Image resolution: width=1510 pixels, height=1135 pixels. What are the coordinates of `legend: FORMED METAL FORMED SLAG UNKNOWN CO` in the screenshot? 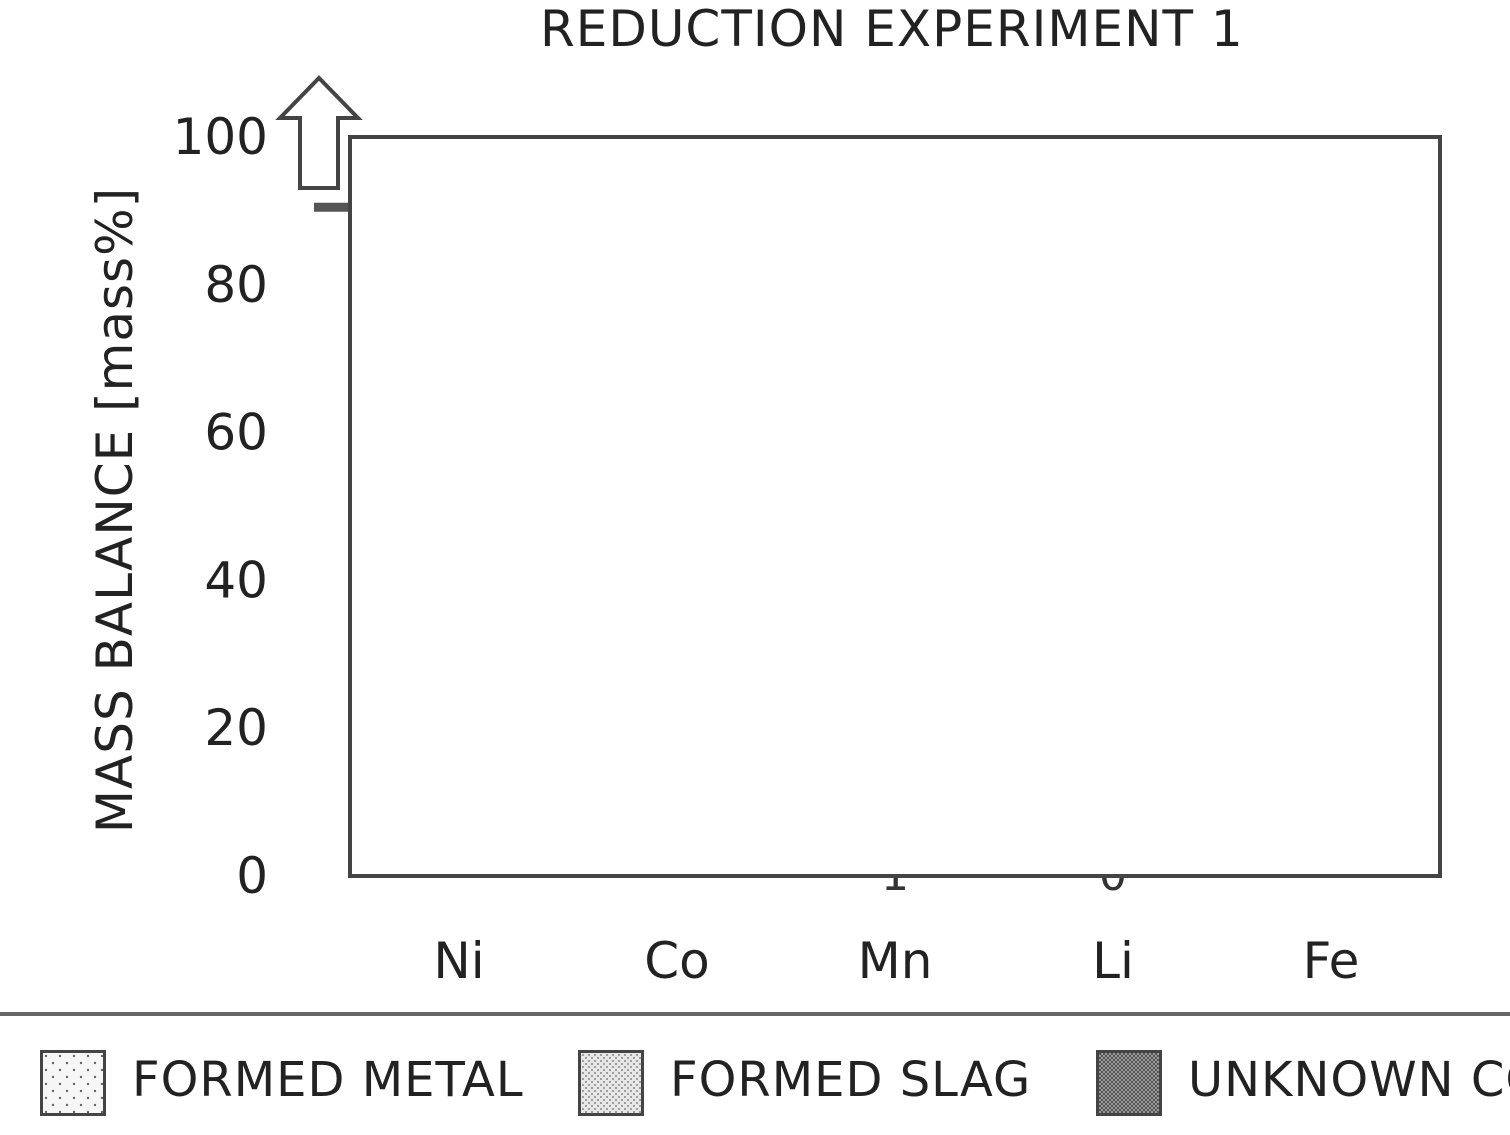 It's located at (755, 1073).